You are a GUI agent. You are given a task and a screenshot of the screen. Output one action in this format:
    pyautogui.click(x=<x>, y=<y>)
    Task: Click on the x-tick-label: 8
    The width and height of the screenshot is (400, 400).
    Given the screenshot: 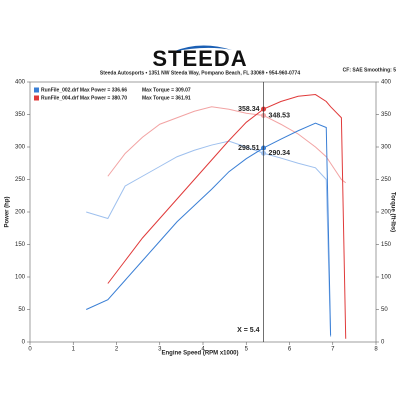 What is the action you would take?
    pyautogui.click(x=376, y=350)
    